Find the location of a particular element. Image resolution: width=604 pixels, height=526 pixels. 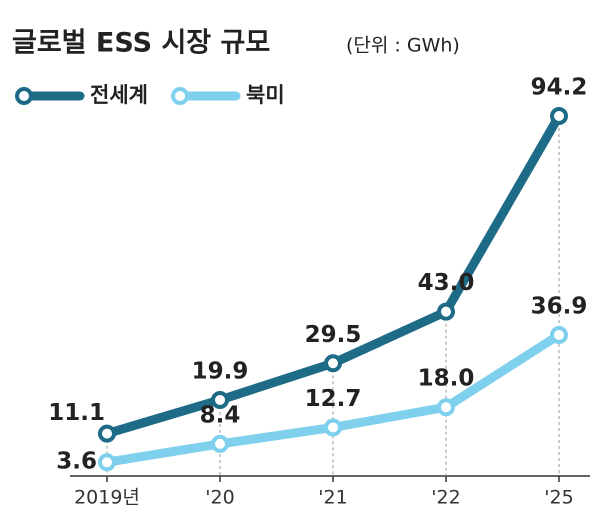

value-label: 3.6 is located at coordinates (76, 462).